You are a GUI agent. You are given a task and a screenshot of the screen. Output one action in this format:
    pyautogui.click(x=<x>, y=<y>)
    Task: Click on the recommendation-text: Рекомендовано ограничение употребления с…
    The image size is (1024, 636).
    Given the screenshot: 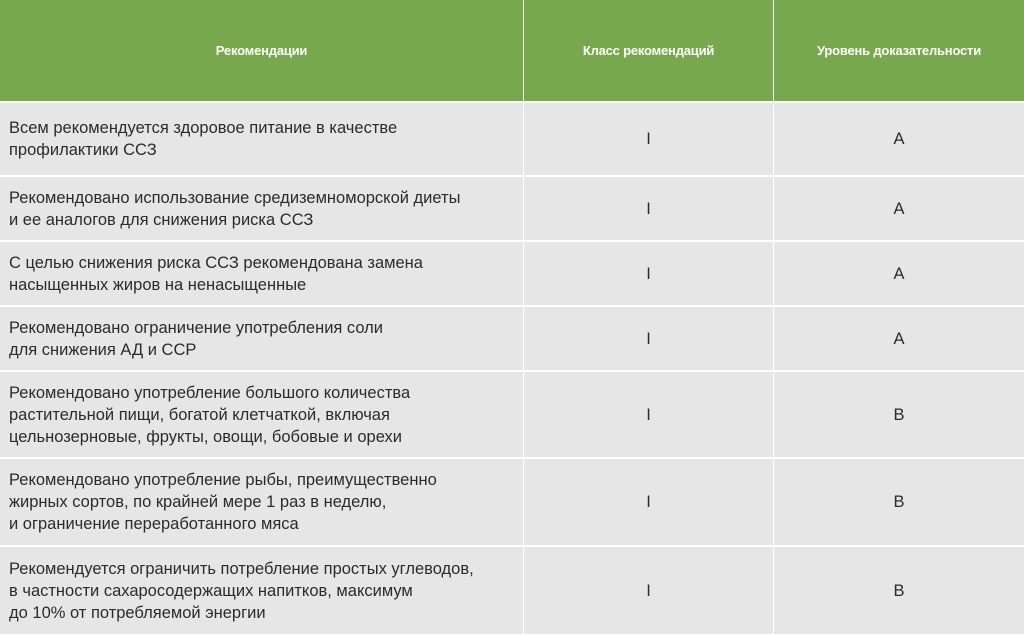 What is the action you would take?
    pyautogui.click(x=262, y=338)
    